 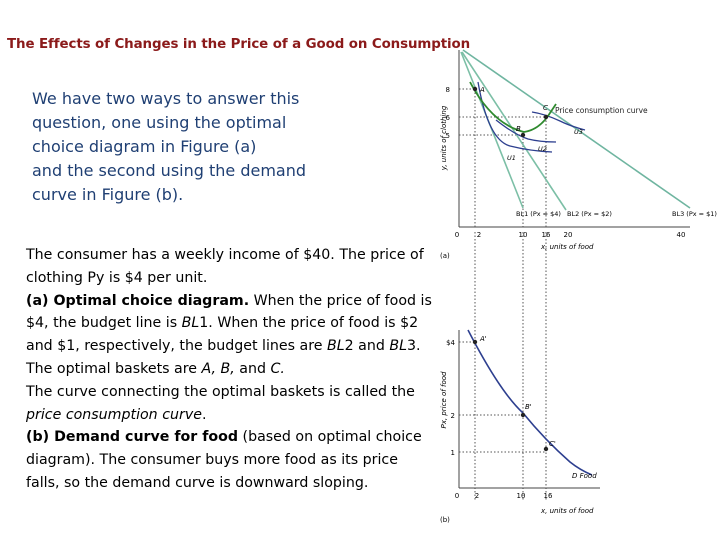 What do you see at coordinates (444, 138) in the screenshot?
I see `fig-a-ylabel: y, units of clothing` at bounding box center [444, 138].